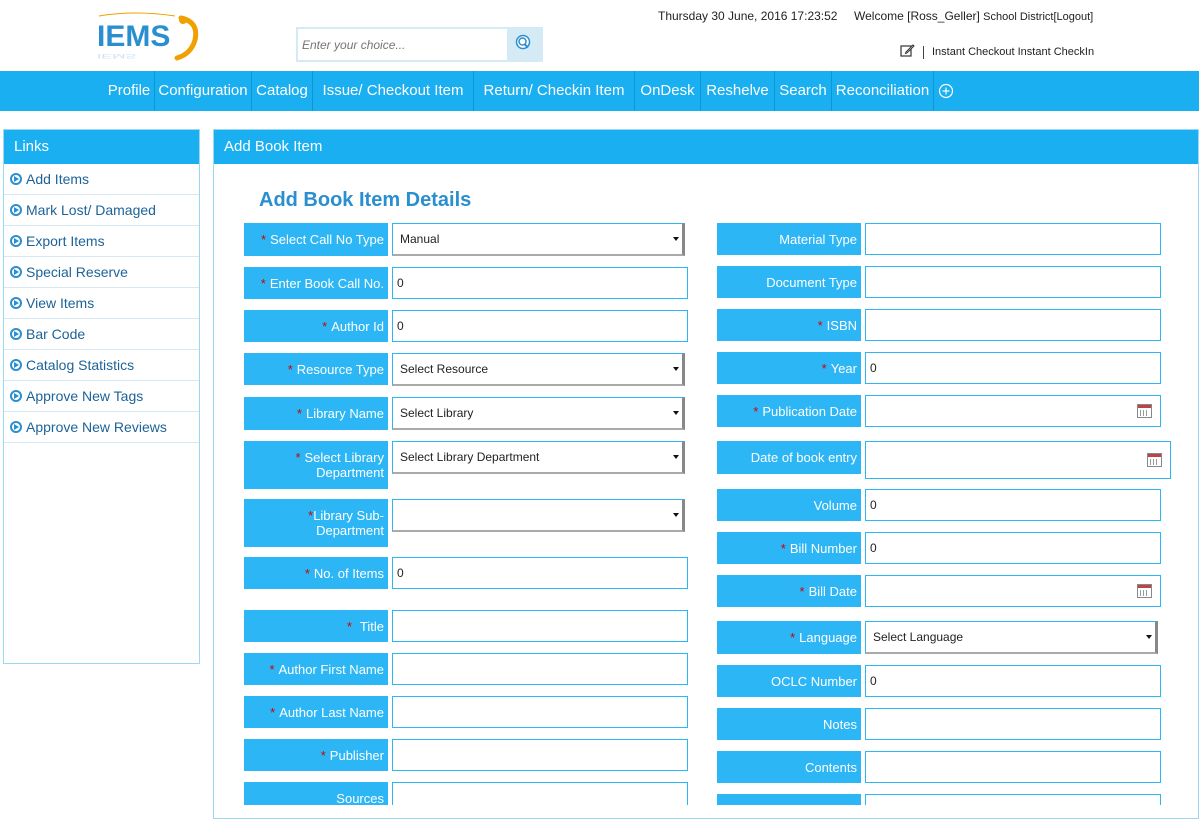 The width and height of the screenshot is (1199, 819). What do you see at coordinates (101, 334) in the screenshot?
I see `sidebar-item-bar-code: Bar Code` at bounding box center [101, 334].